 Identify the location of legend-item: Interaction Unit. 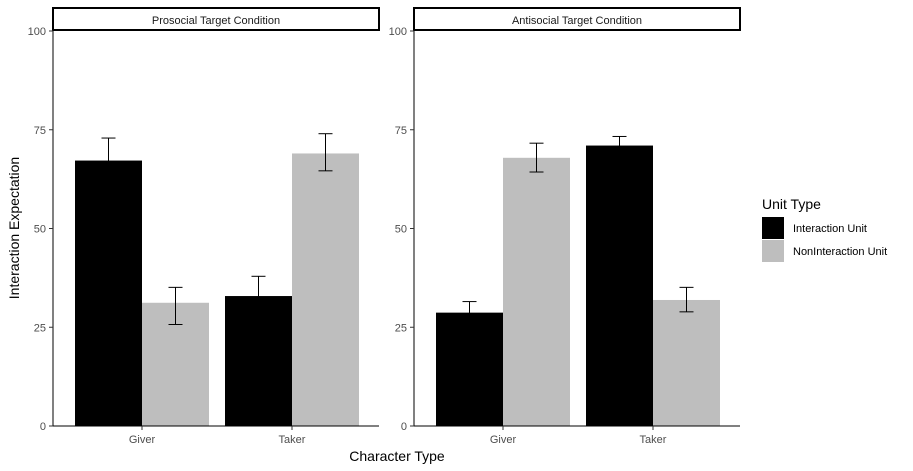
(814, 228).